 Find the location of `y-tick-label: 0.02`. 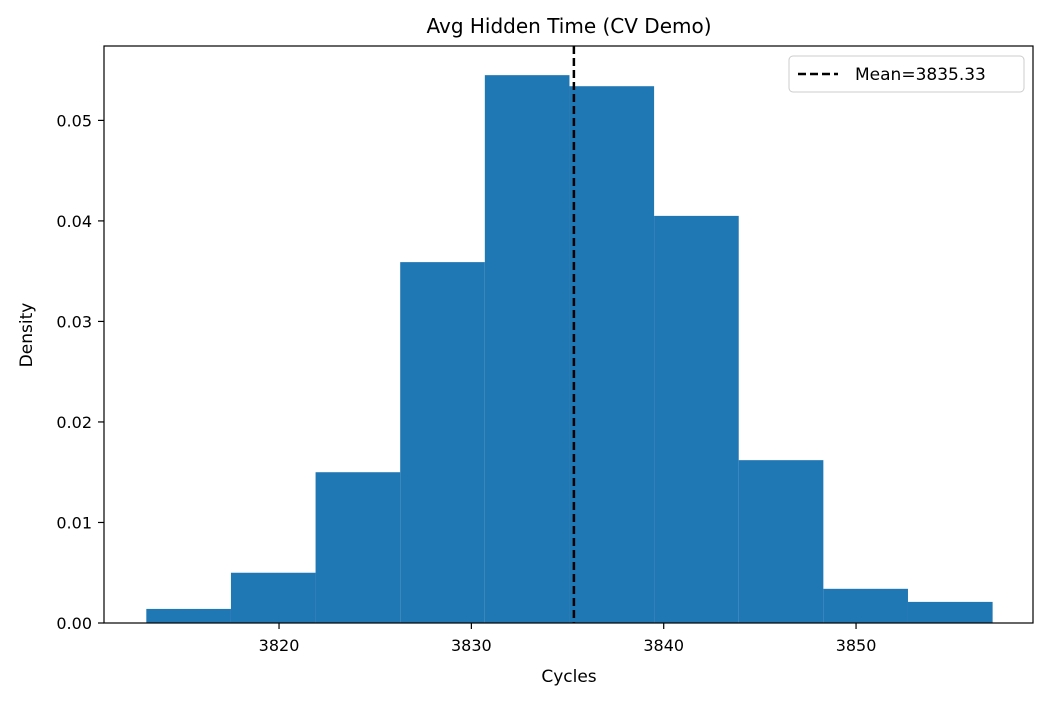

y-tick-label: 0.02 is located at coordinates (74, 422).